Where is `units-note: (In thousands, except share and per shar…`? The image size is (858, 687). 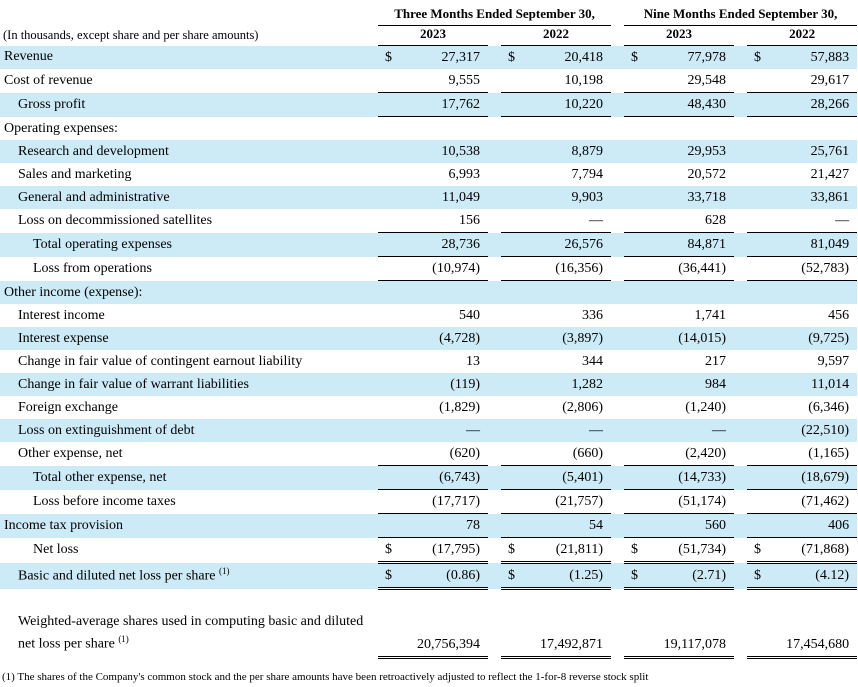 units-note: (In thousands, except share and per shar… is located at coordinates (131, 34).